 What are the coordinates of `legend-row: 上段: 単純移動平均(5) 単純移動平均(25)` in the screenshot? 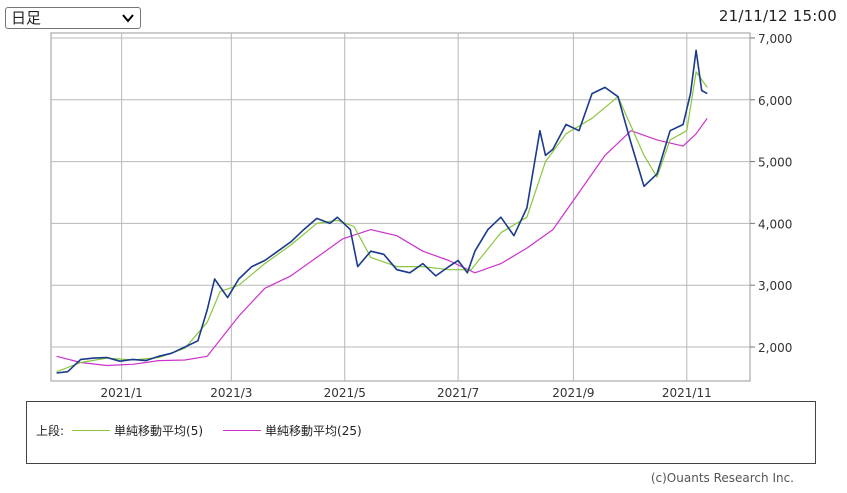 It's located at (199, 430).